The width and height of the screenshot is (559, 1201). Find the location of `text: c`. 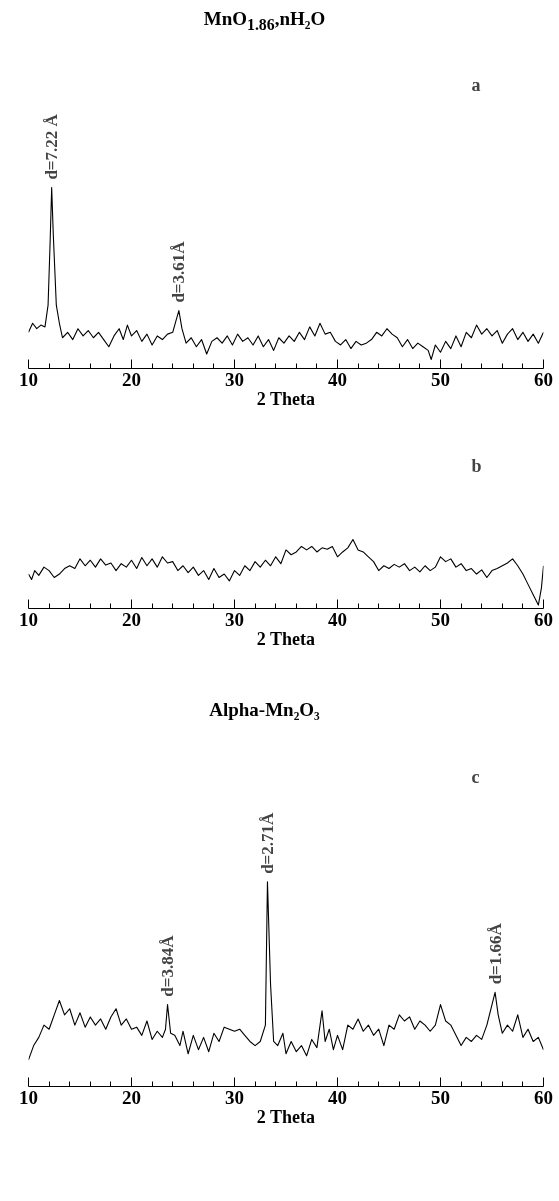

text: c is located at coordinates (475, 776).